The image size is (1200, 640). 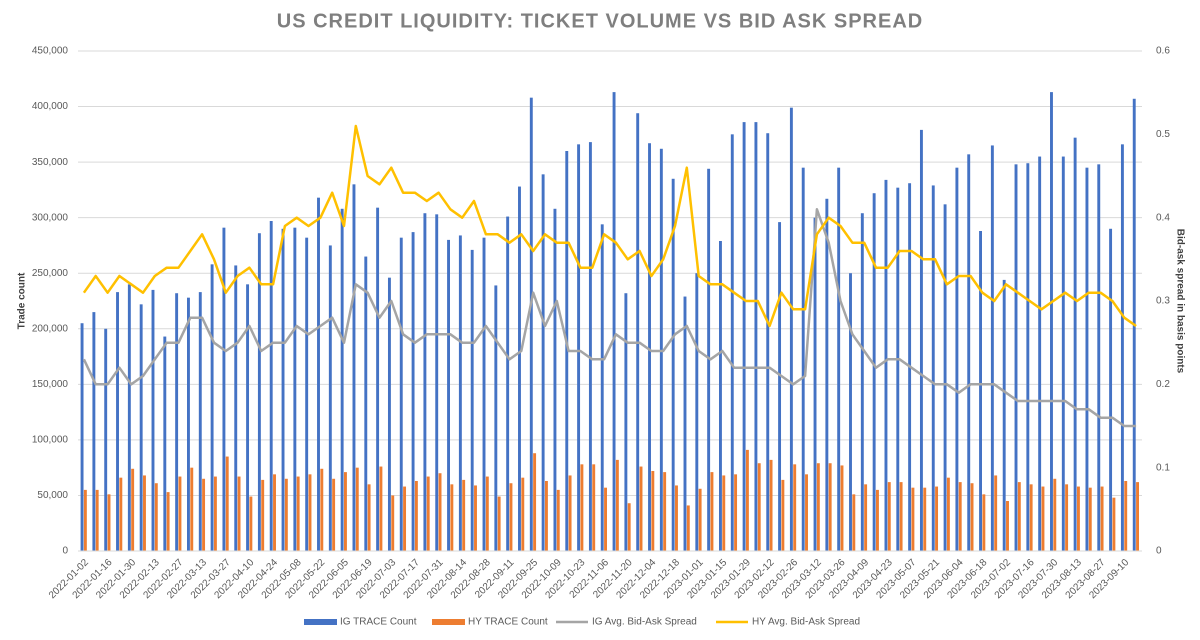 What do you see at coordinates (1163, 467) in the screenshot?
I see `y2-tick-label: 0.1` at bounding box center [1163, 467].